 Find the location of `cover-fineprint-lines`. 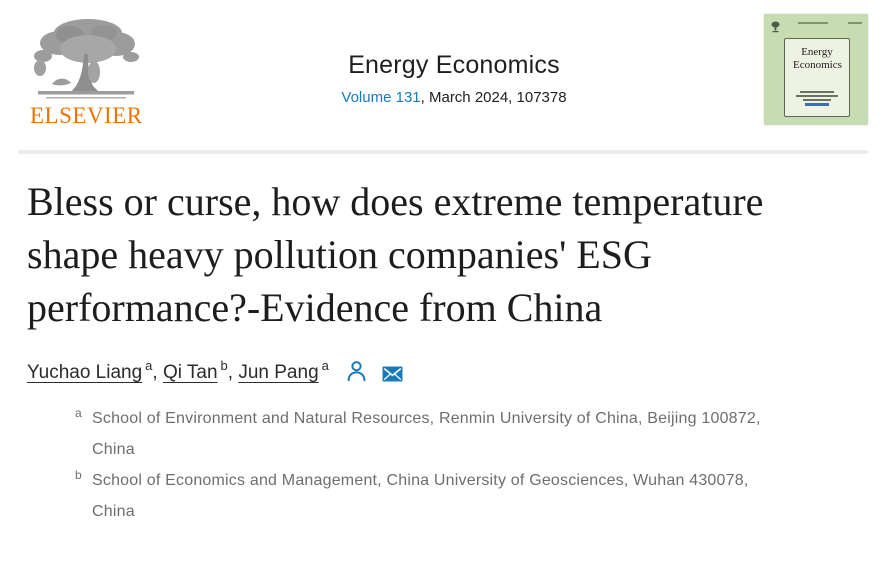

cover-fineprint-lines is located at coordinates (817, 98).